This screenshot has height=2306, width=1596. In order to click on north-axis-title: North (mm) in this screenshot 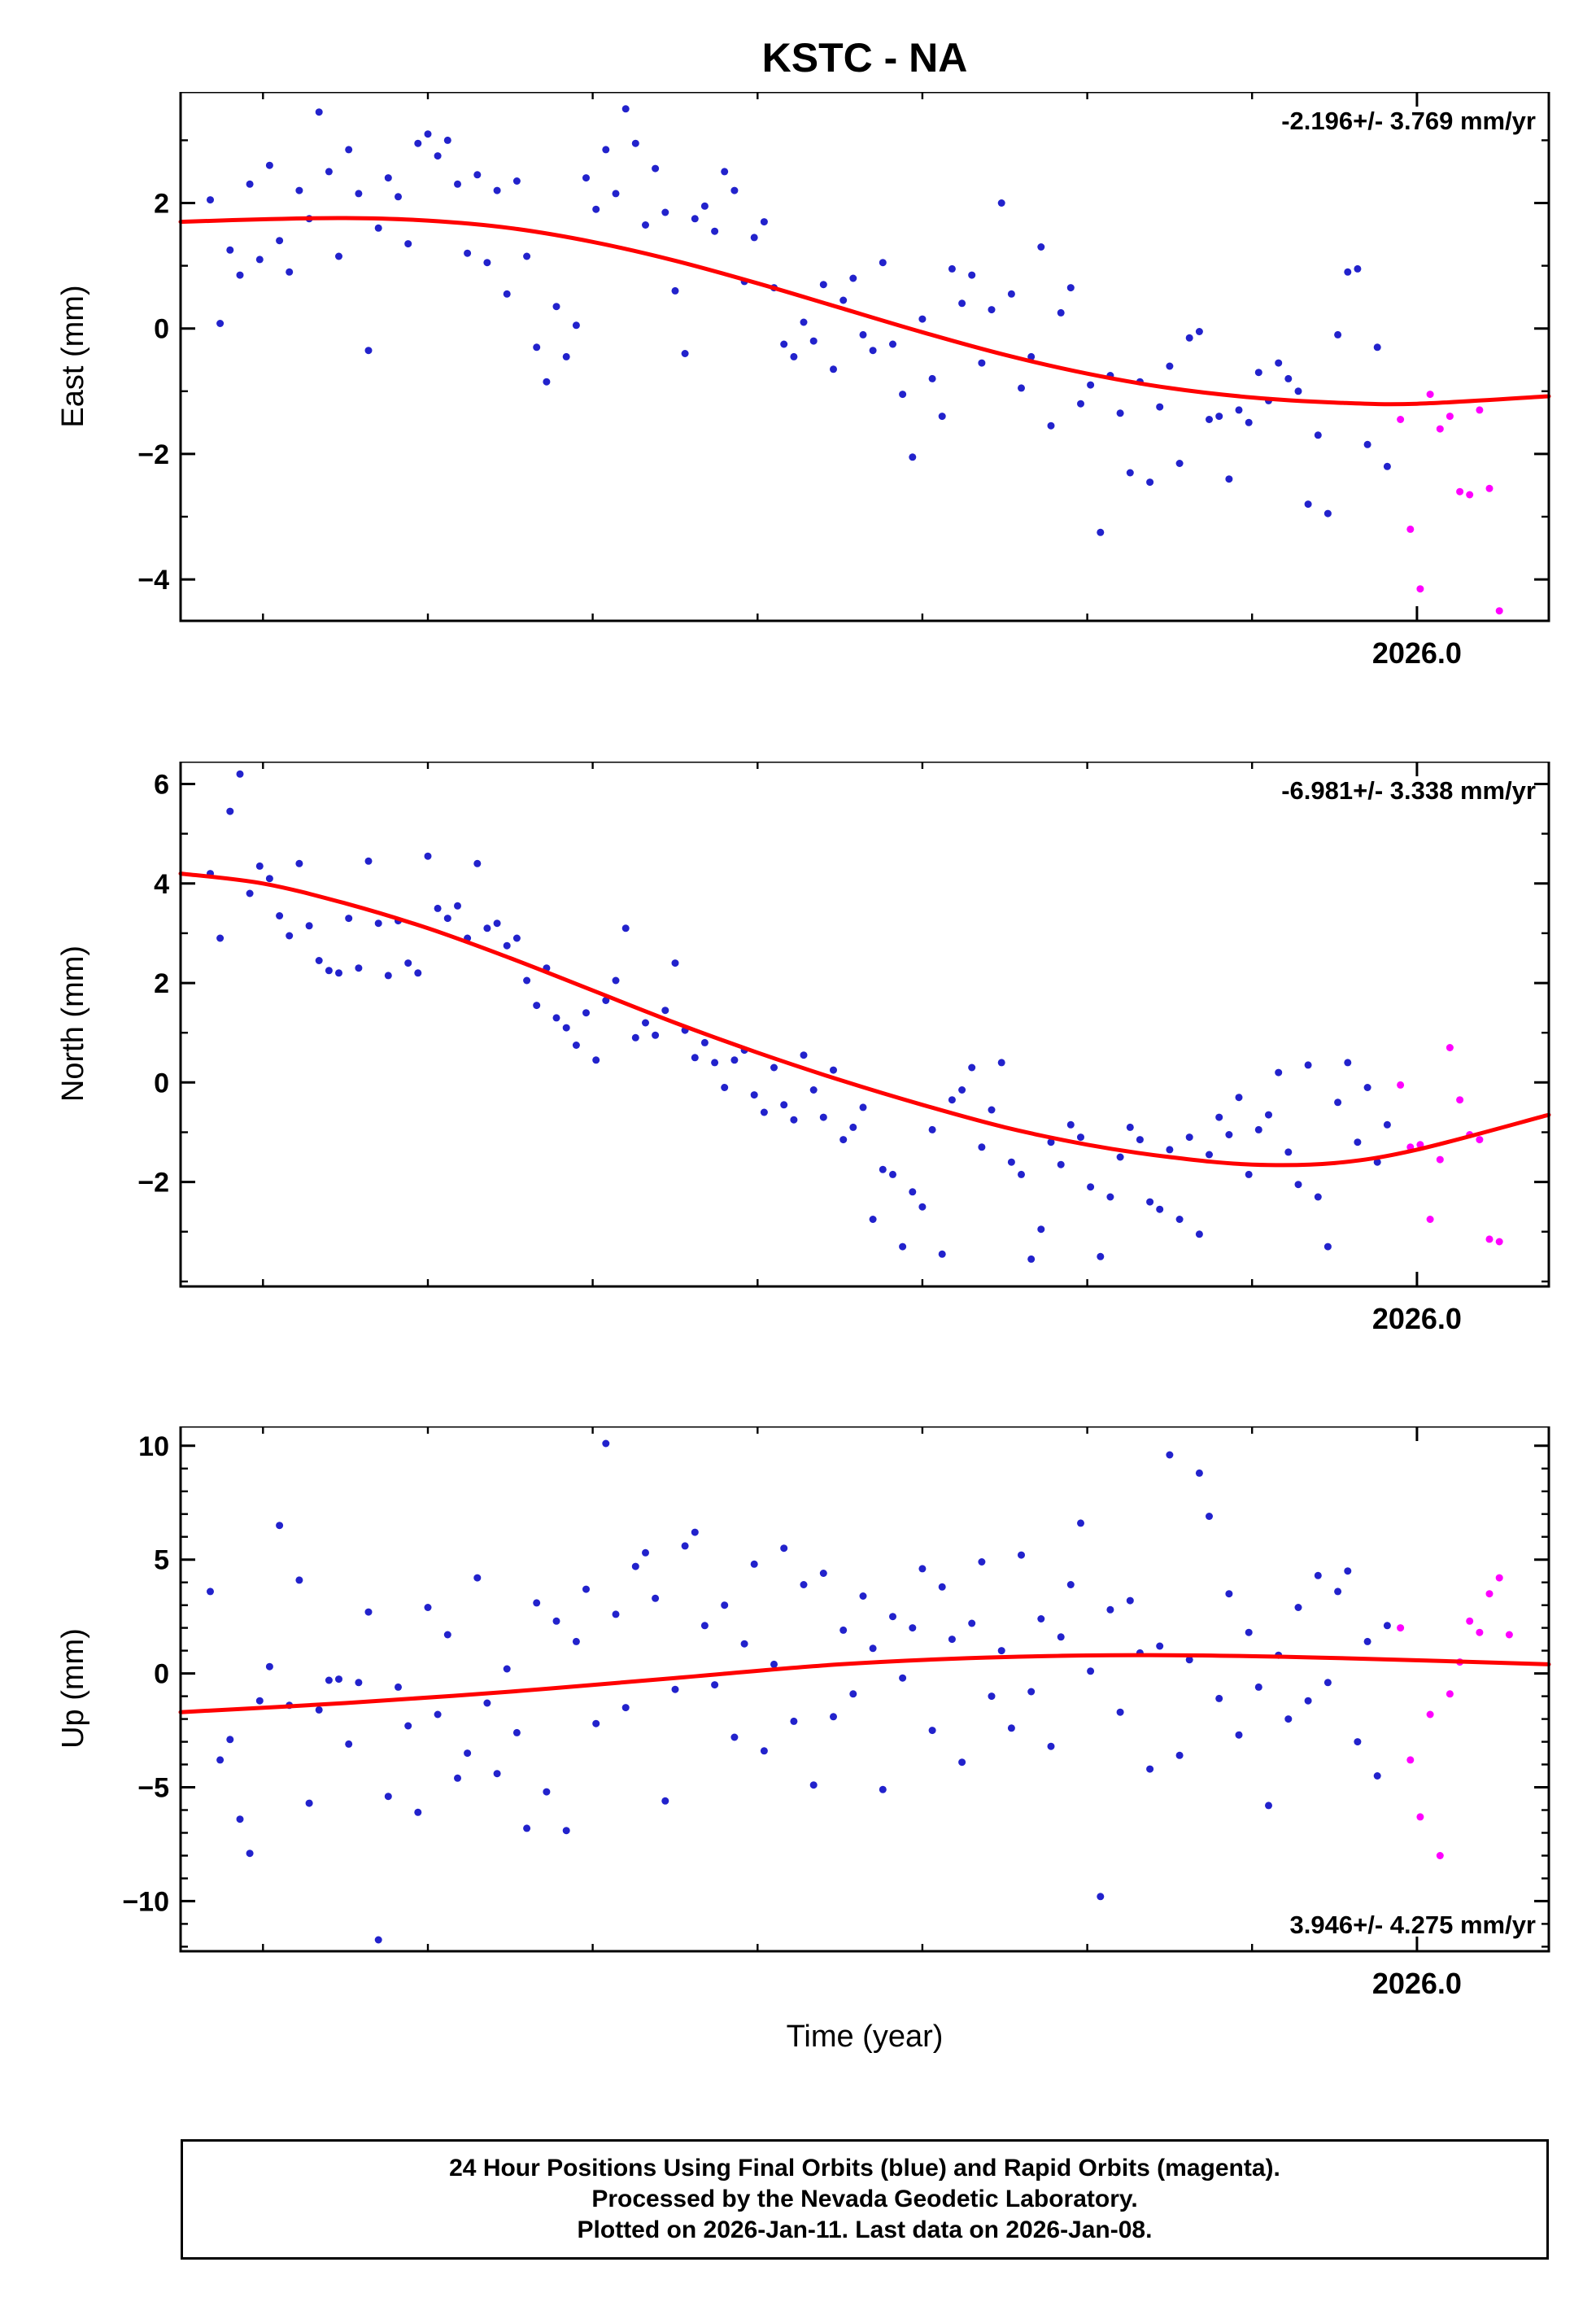, I will do `click(73, 1024)`.